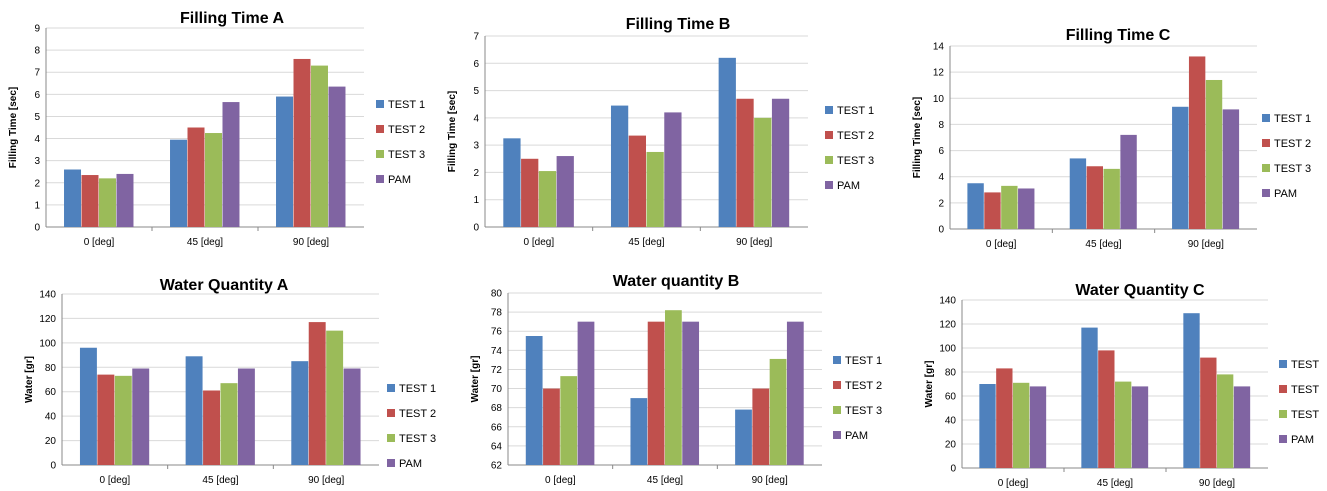 This screenshot has height=491, width=1327. Describe the element at coordinates (37, 51) in the screenshot. I see `y-tick-label: 8` at that location.